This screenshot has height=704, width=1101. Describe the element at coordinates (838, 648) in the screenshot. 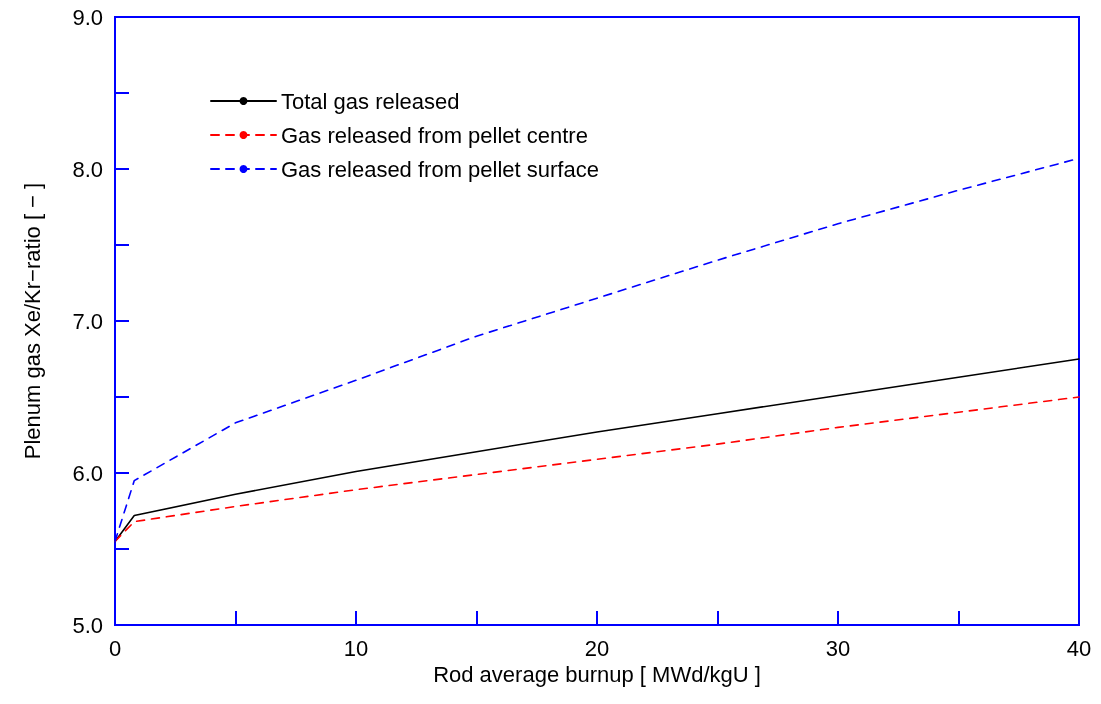

I see `x-tick-label: 30` at that location.